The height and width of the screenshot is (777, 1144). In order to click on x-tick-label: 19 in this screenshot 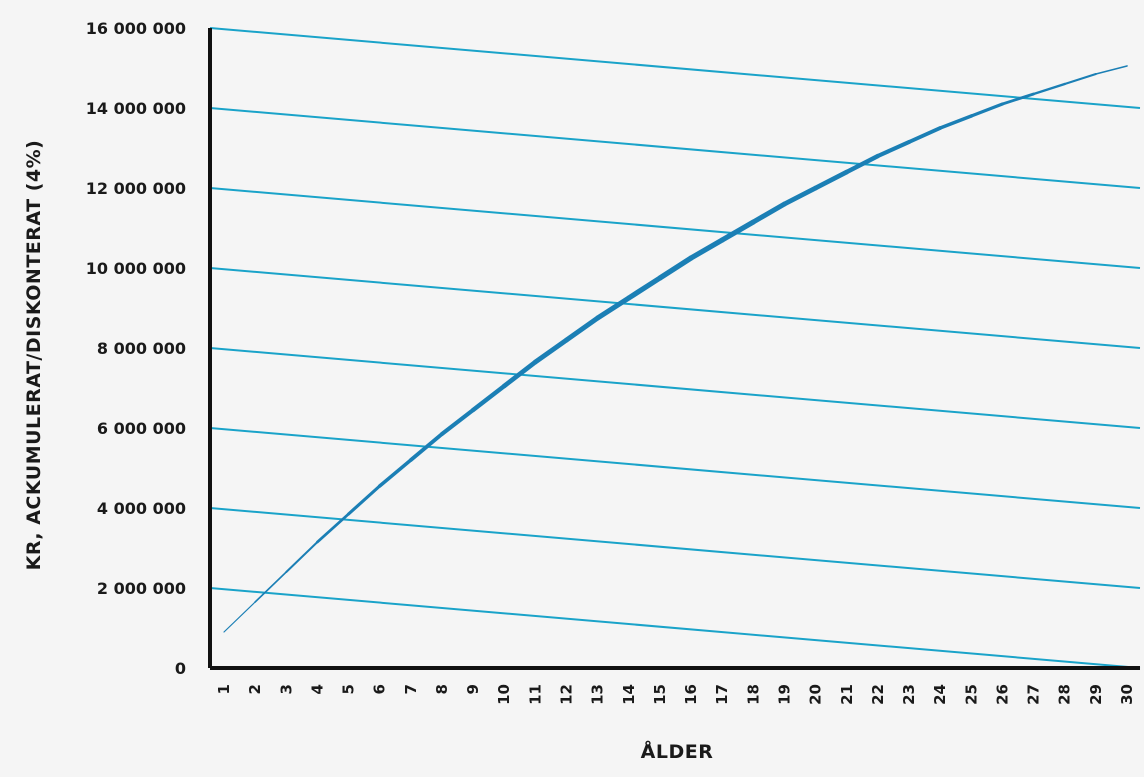, I will do `click(784, 694)`.